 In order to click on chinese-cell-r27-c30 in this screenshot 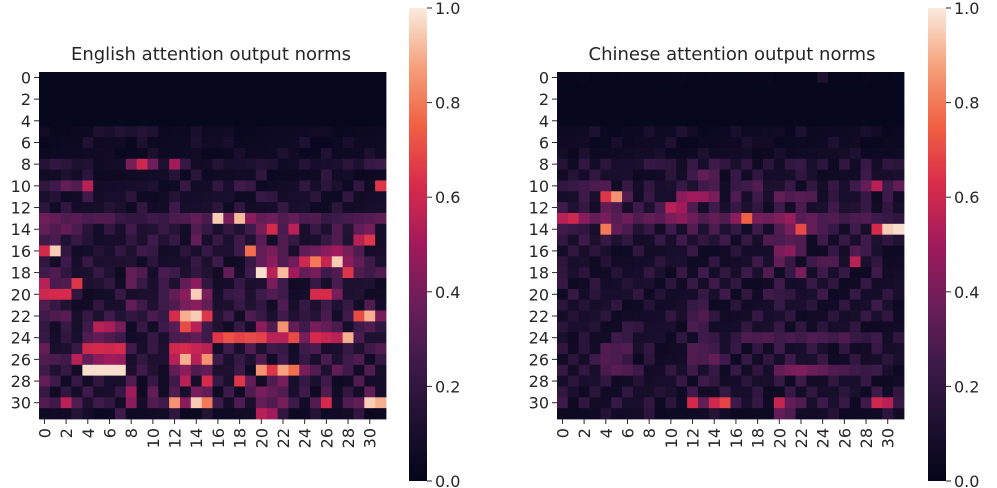, I will do `click(888, 370)`.